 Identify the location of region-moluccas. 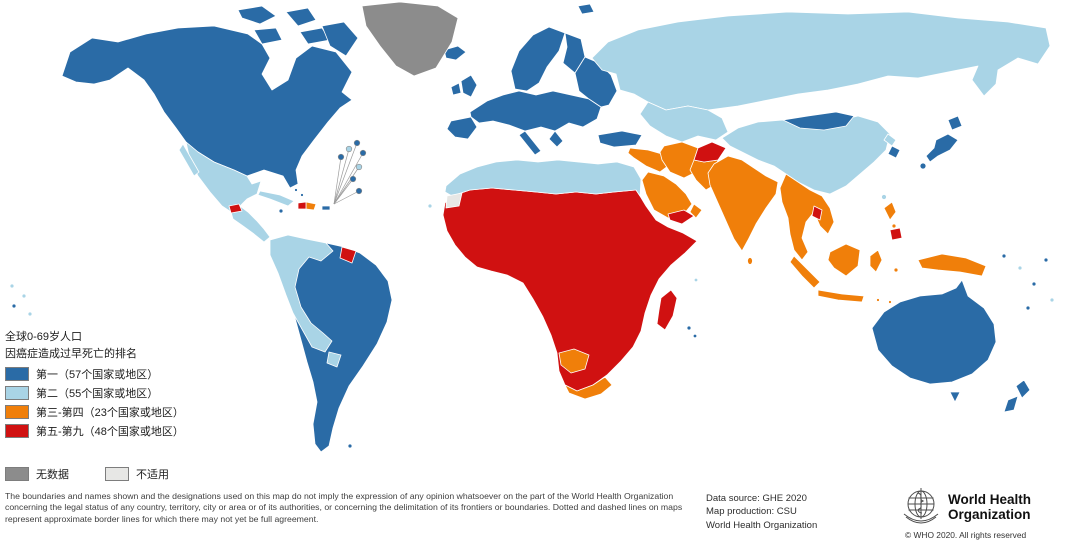
(896, 270).